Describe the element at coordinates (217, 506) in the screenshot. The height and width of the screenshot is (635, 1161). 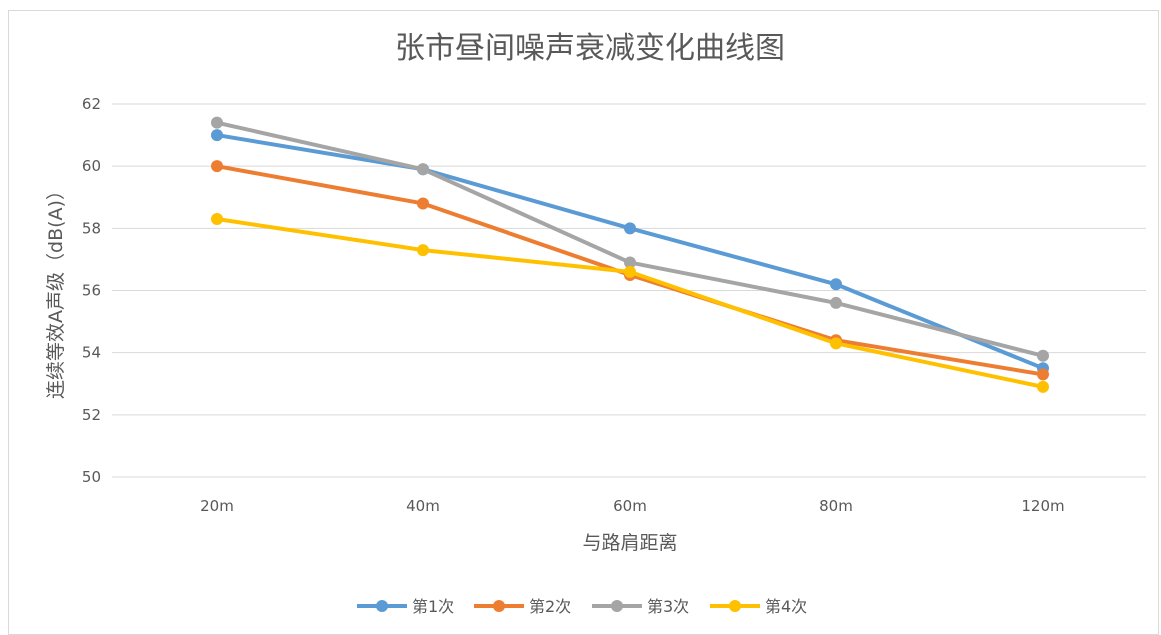
I see `x-tick-label: 20m` at that location.